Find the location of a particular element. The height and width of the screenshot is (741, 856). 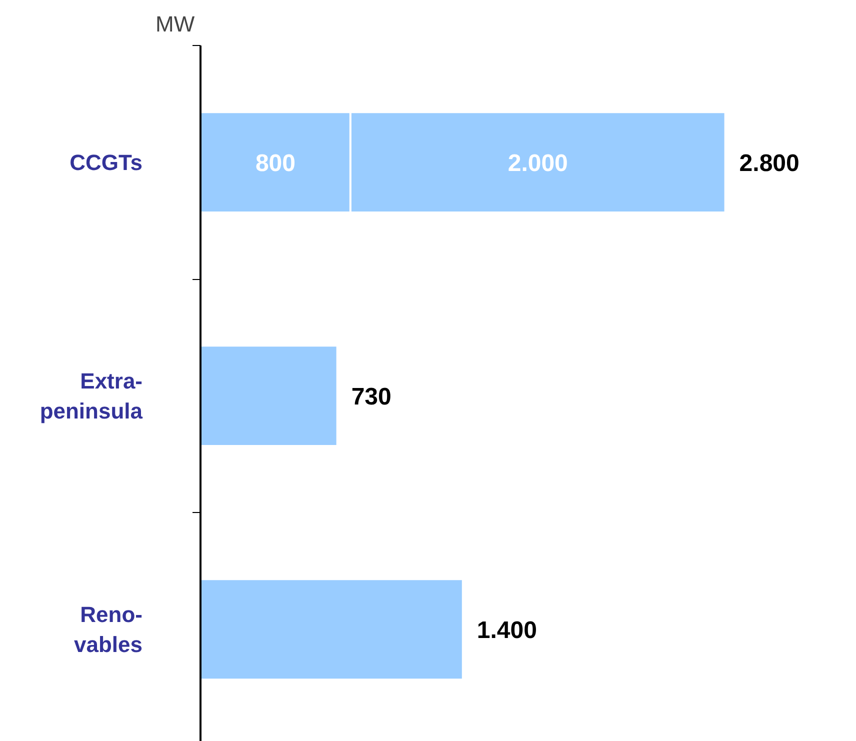

y-tick-label: CCGTs is located at coordinates (106, 162).